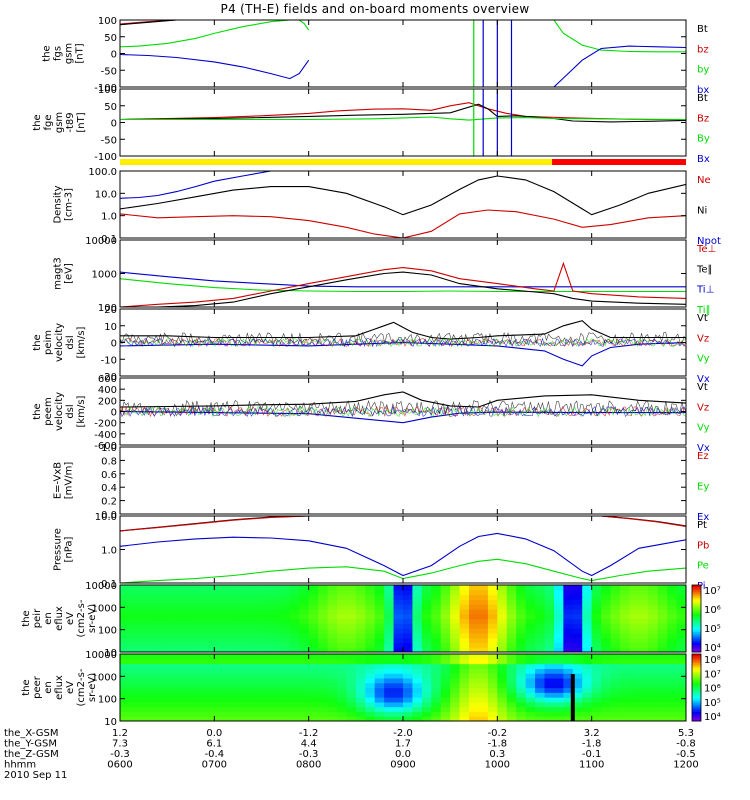 This screenshot has width=750, height=800. I want to click on y-tick-label: 0.1, so click(109, 239).